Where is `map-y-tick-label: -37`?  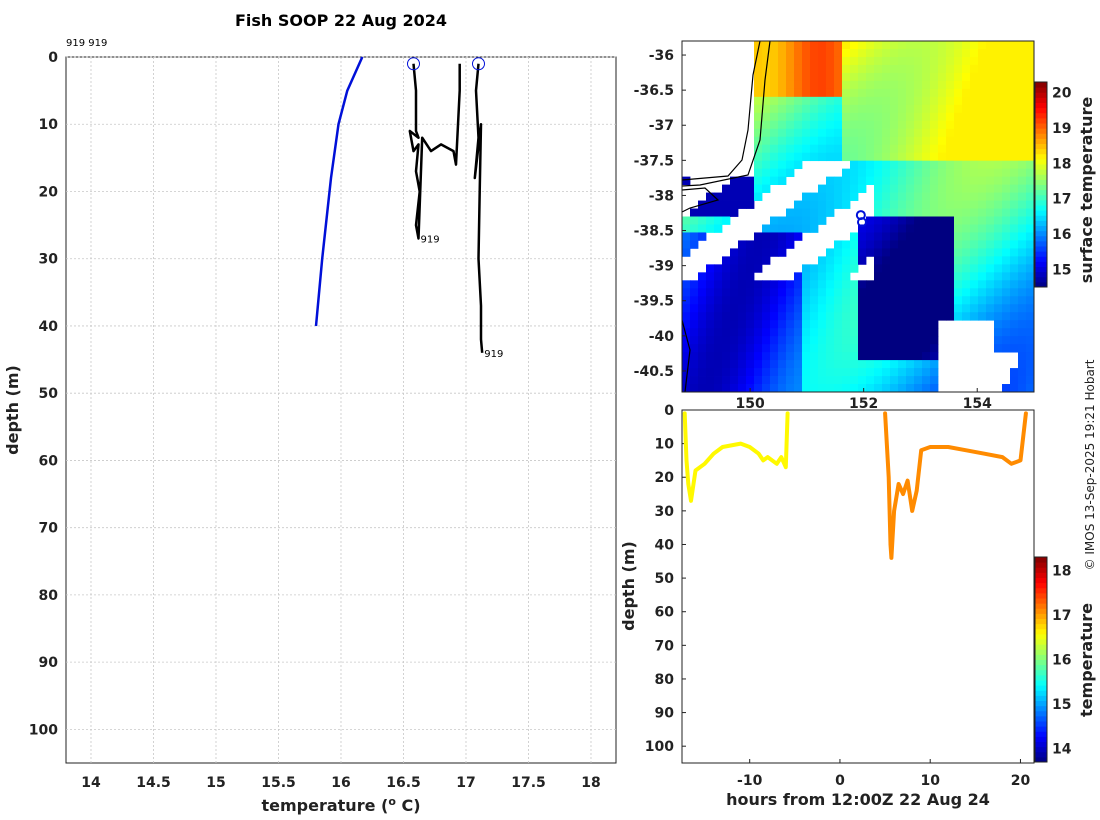 map-y-tick-label: -37 is located at coordinates (661, 126).